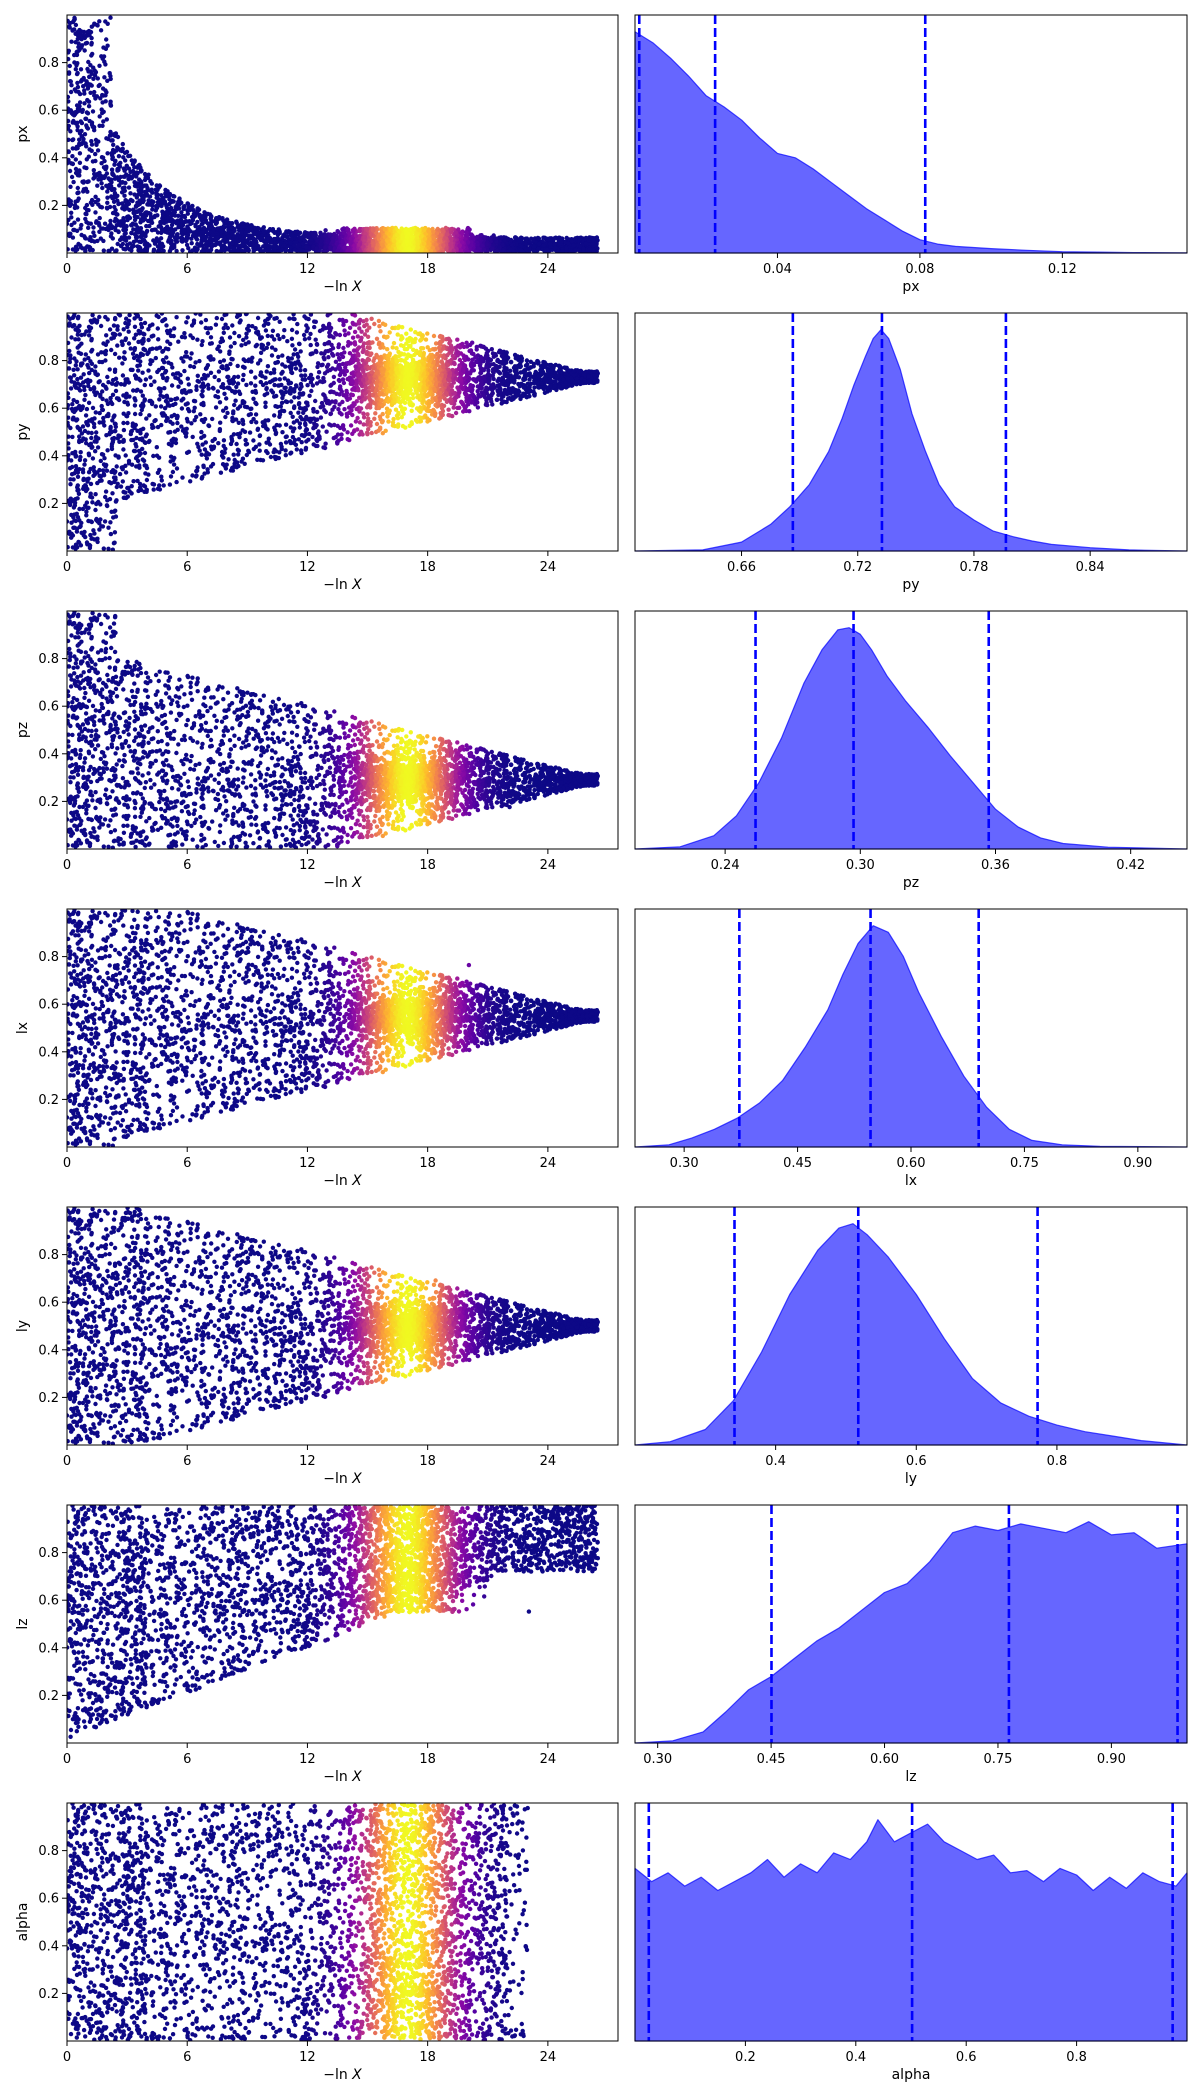 The width and height of the screenshot is (1200, 2100). Describe the element at coordinates (23, 133) in the screenshot. I see `trace-ylabel: px` at that location.